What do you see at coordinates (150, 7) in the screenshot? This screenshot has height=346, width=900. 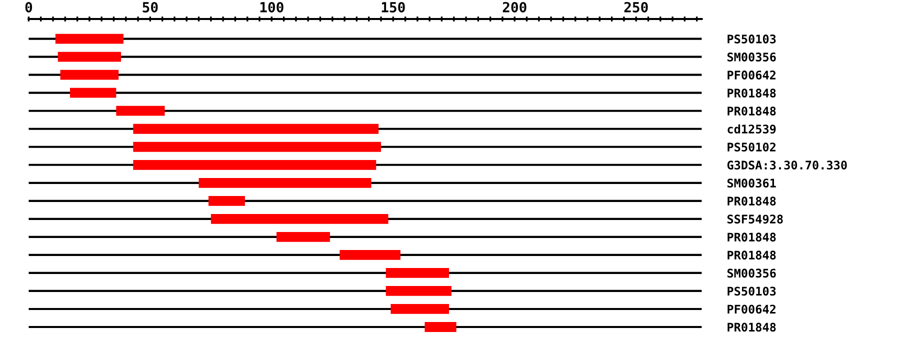 I see `x-tick-label: 50` at bounding box center [150, 7].